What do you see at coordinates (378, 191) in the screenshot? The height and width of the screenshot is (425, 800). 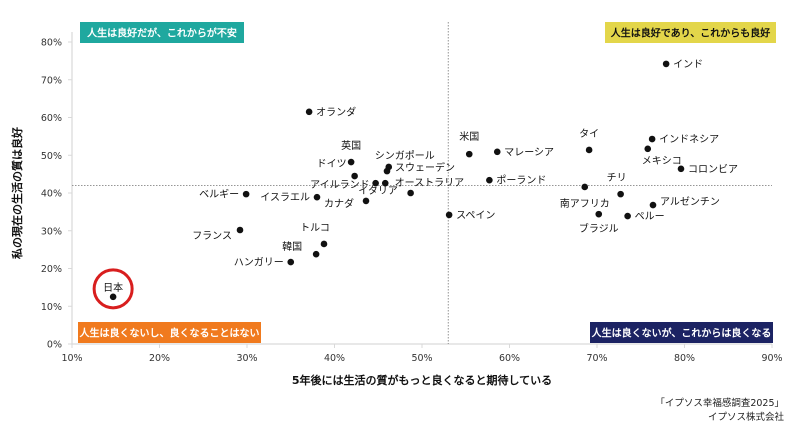 I see `data-point-label: イタリア` at bounding box center [378, 191].